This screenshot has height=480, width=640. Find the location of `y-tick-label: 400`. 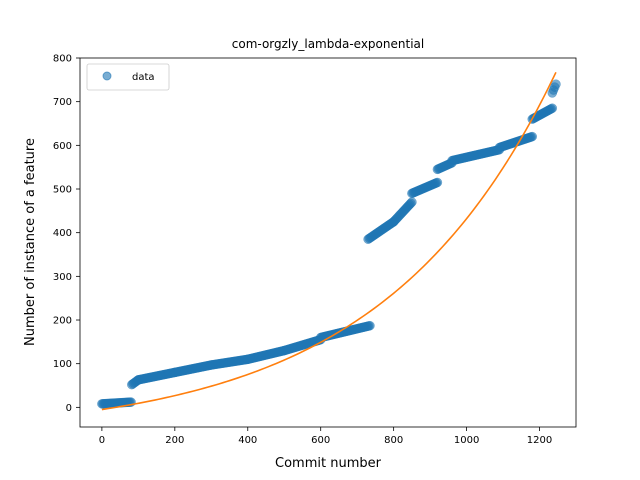

y-tick-label: 400 is located at coordinates (62, 233).